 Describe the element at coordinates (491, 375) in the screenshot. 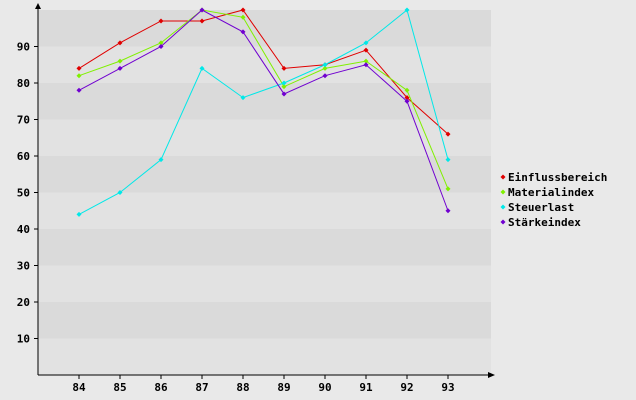

I see `x-axis-arrow` at that location.